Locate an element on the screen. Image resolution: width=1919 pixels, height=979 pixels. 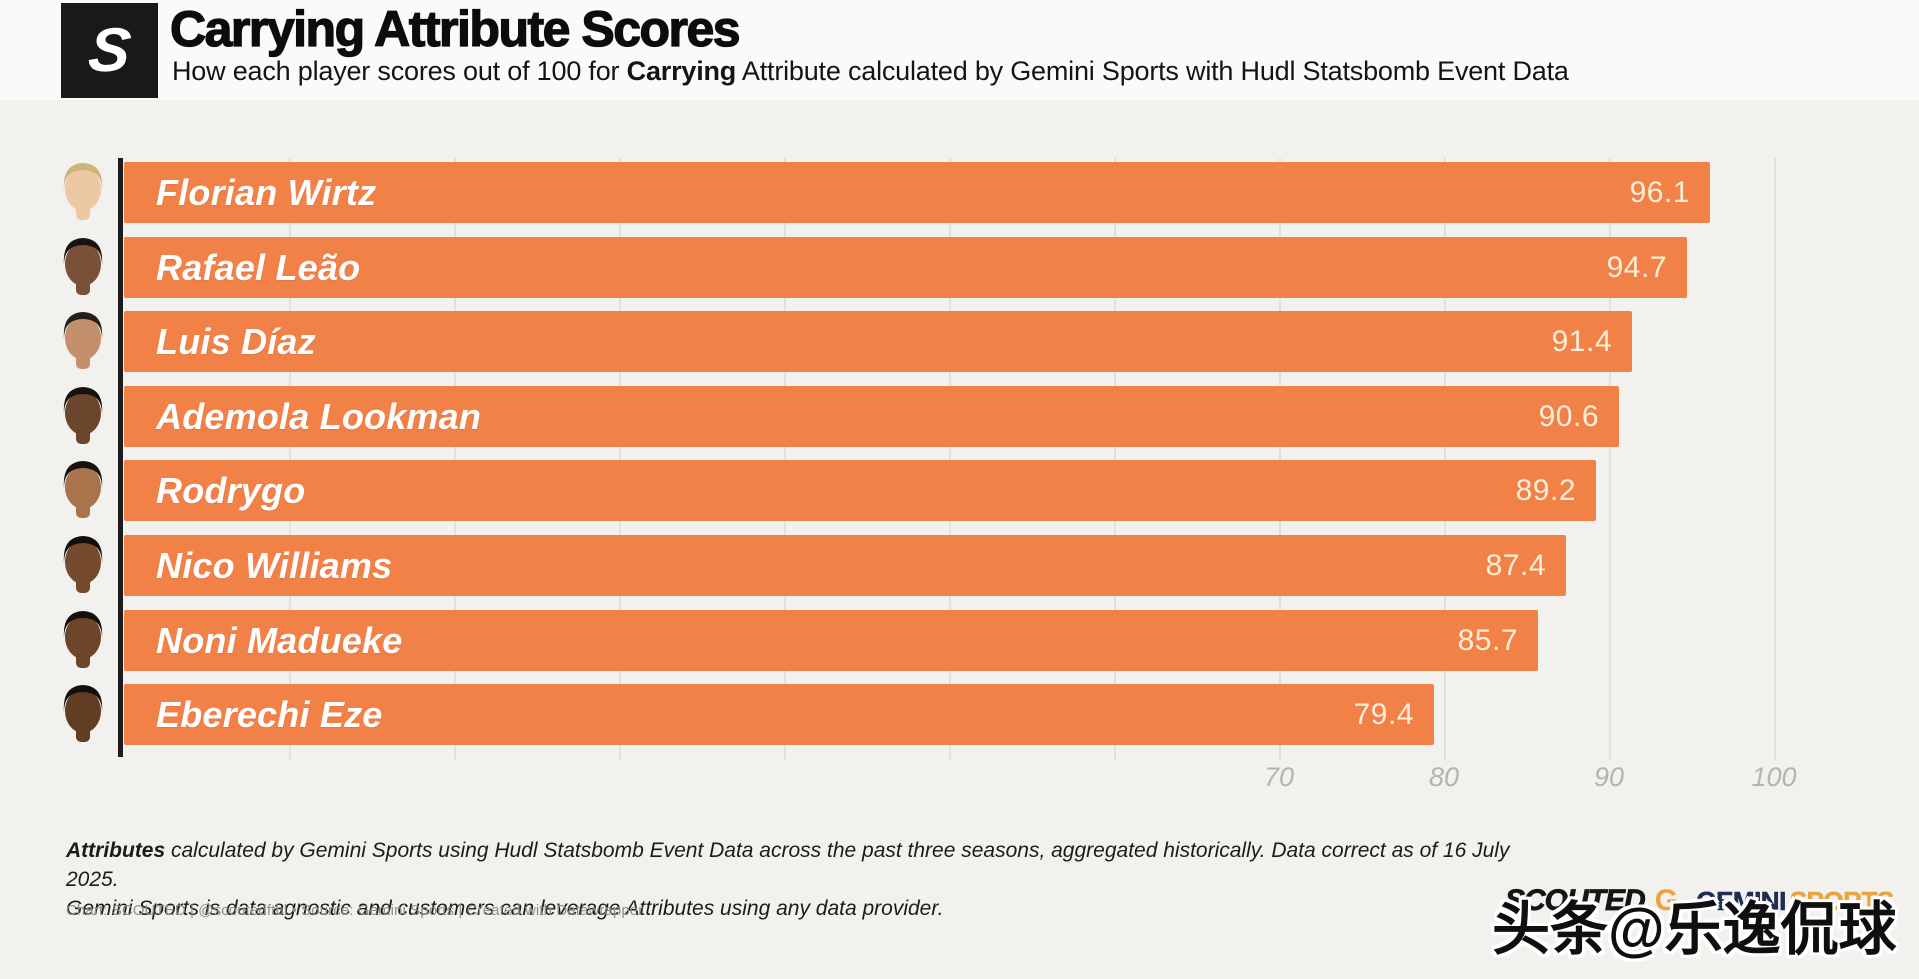
score-bar: Florian Wirtz 96.1 is located at coordinates (917, 192).